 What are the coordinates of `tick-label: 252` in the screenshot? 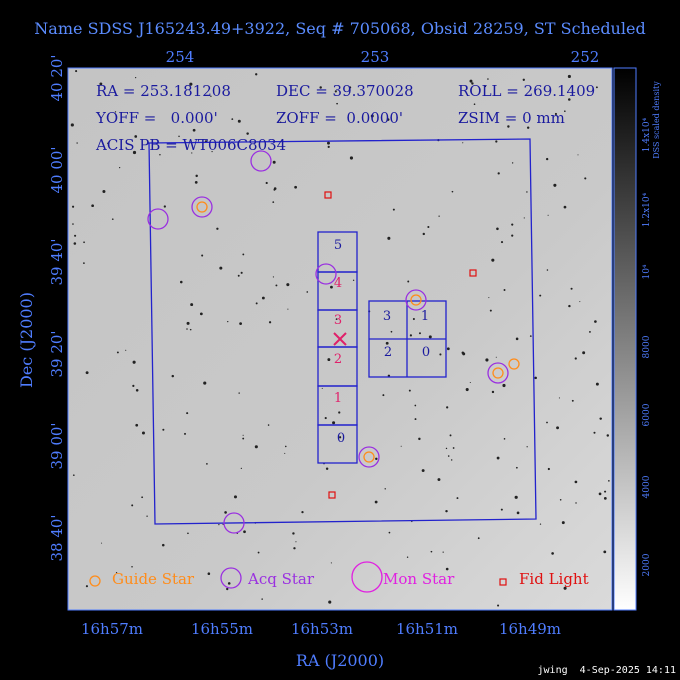 It's located at (585, 57).